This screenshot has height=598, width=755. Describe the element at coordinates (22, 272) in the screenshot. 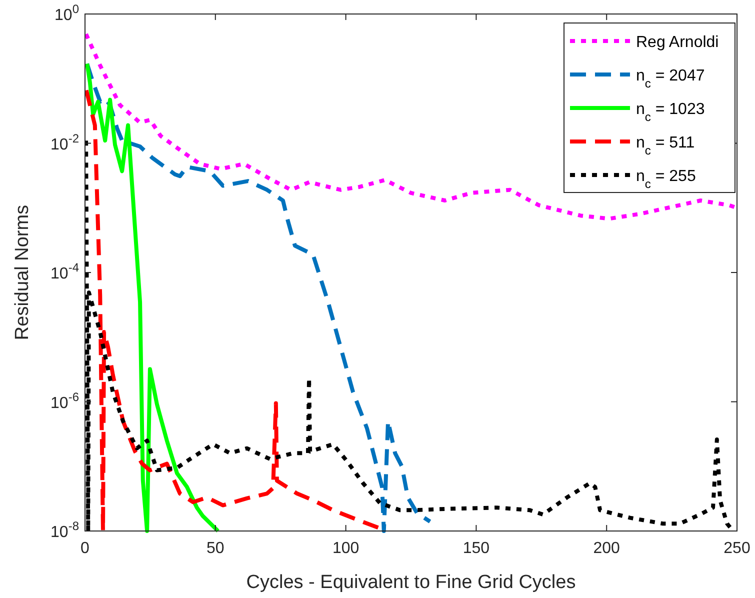

I see `y-axis-title: Residual Norms` at that location.